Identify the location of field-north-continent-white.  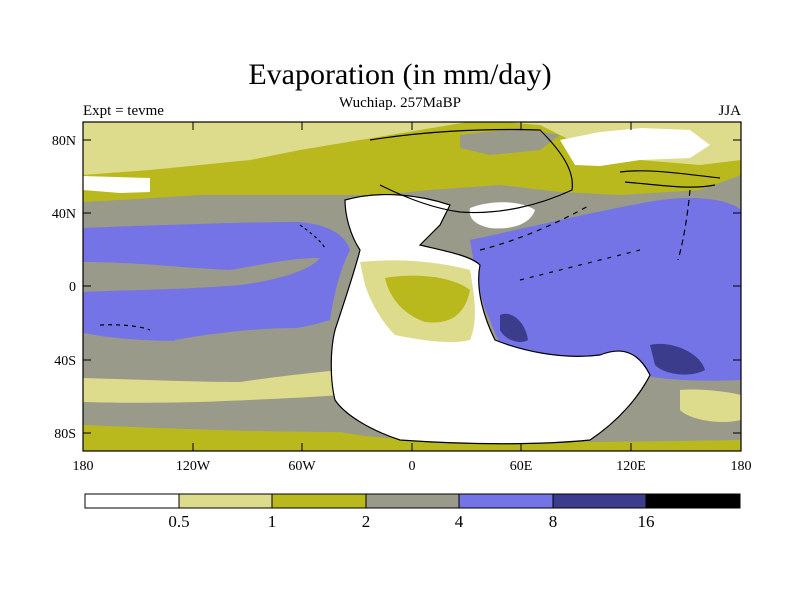
(502, 215).